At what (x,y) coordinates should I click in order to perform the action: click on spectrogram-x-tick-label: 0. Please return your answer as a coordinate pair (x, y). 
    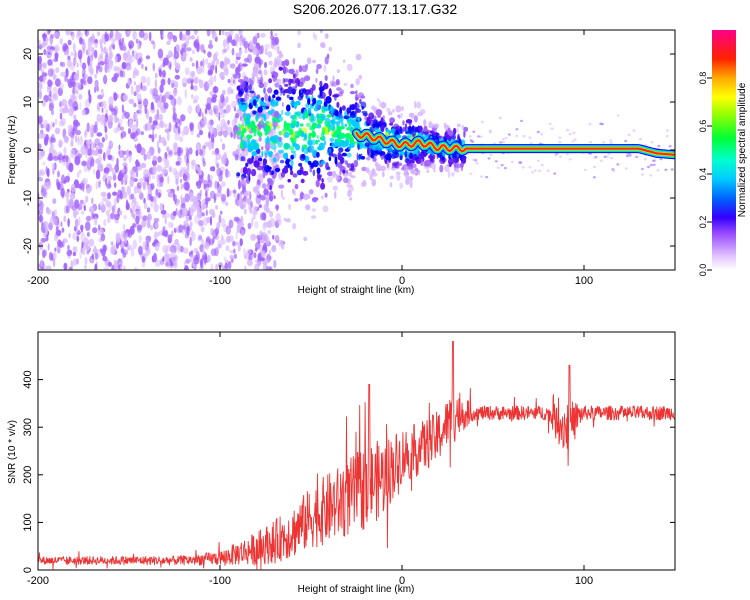
    Looking at the image, I should click on (402, 281).